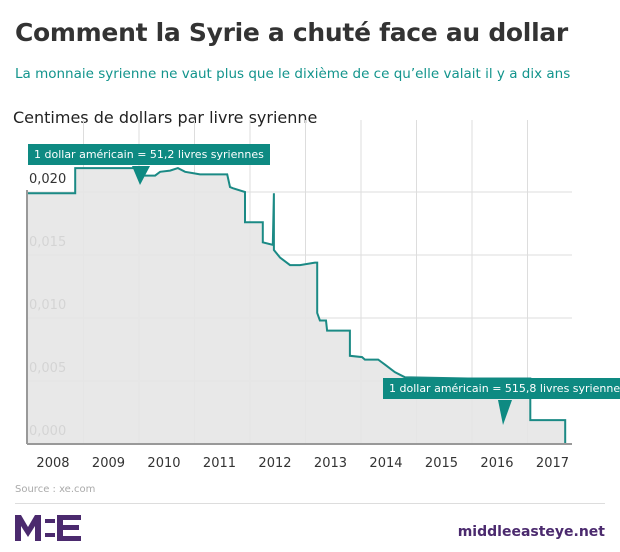  What do you see at coordinates (291, 32) in the screenshot?
I see `chart-title: Comment la Syrie a chuté face au dollar` at bounding box center [291, 32].